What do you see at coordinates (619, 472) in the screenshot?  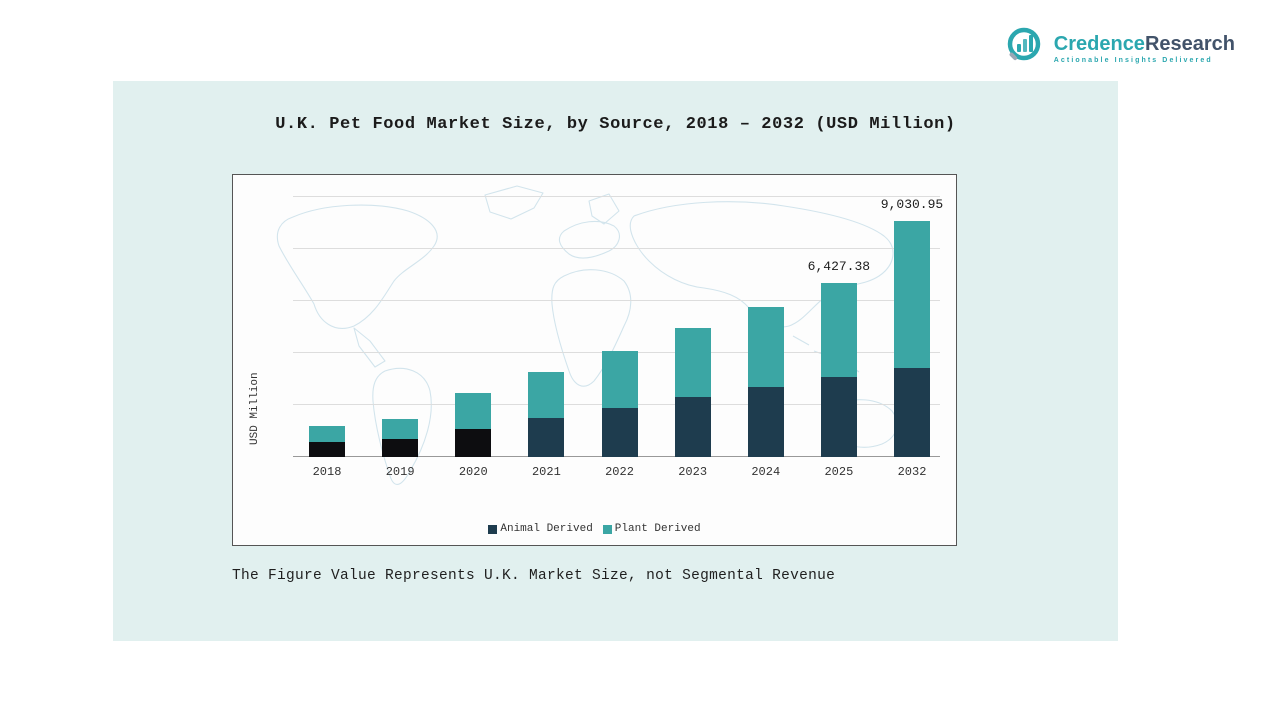 I see `x-tick-2022: 2022` at bounding box center [619, 472].